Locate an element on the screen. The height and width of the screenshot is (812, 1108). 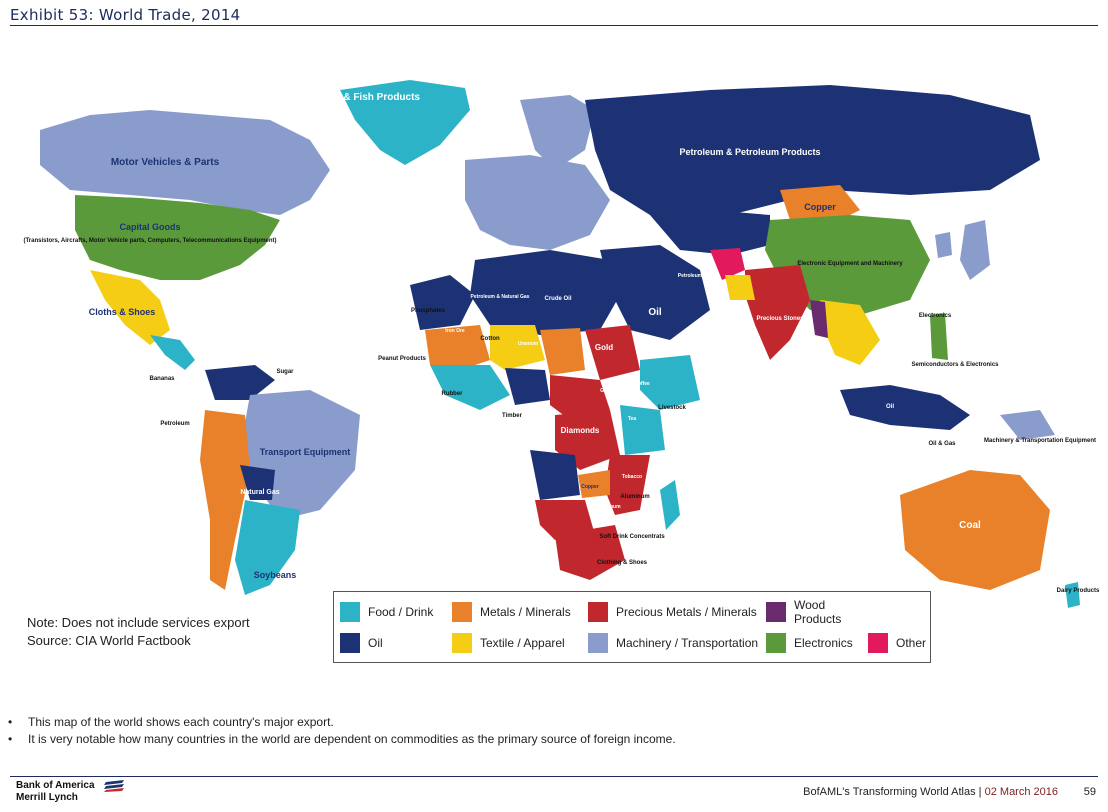
legend-label: Wood Products is located at coordinates (818, 611).